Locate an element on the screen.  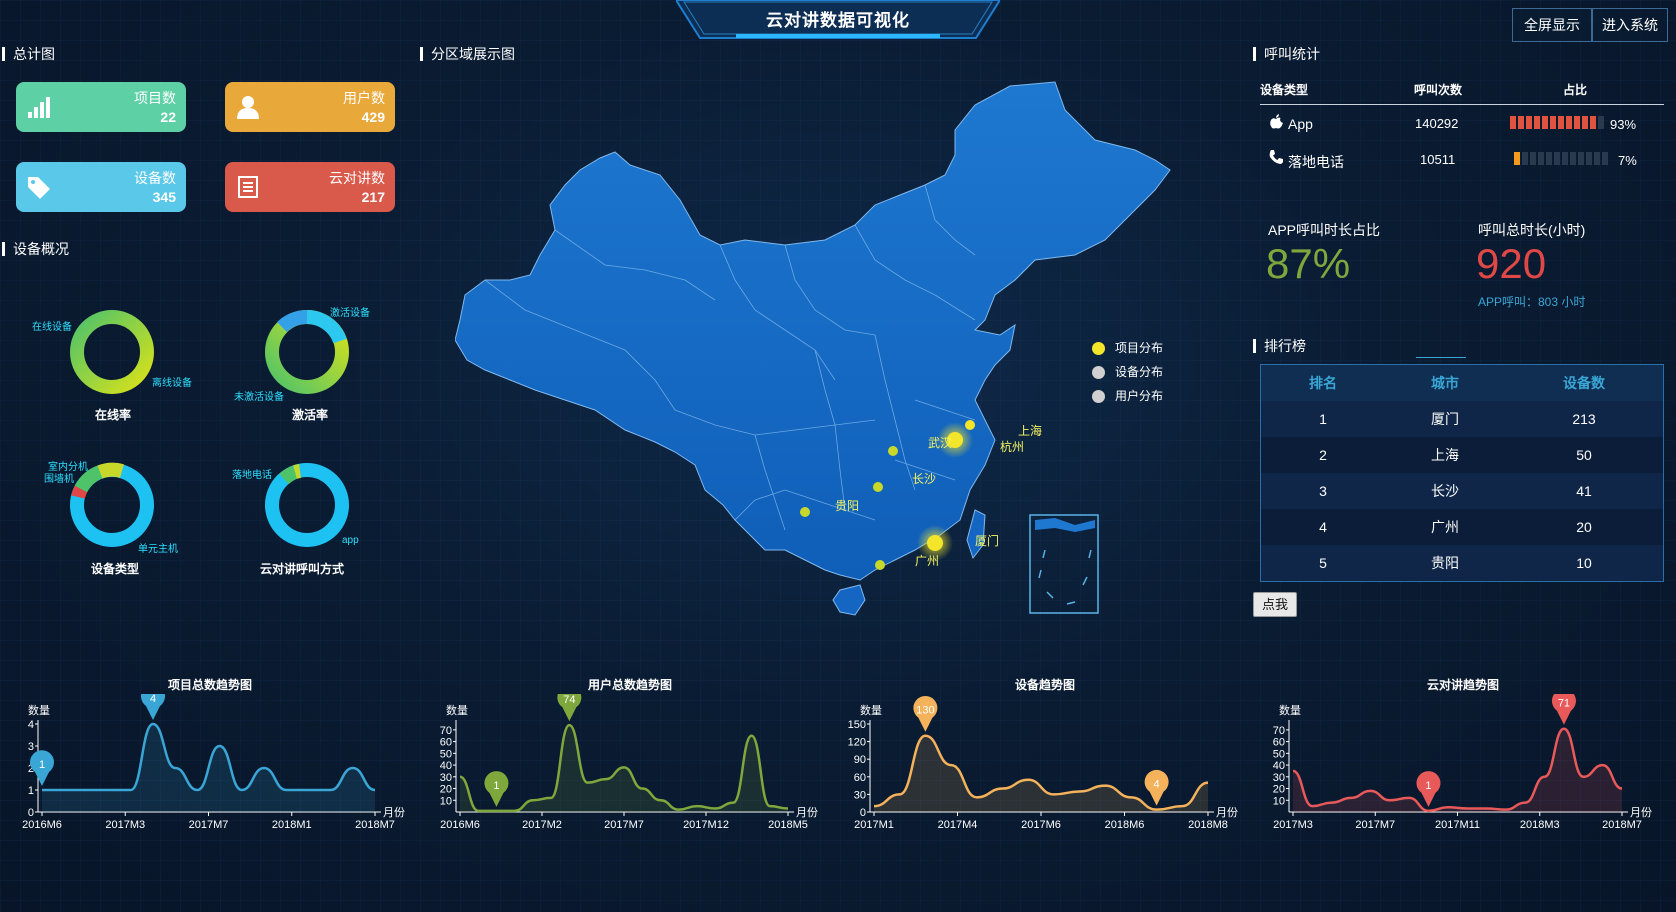
x-tick-label: 2017M2 is located at coordinates (542, 825).